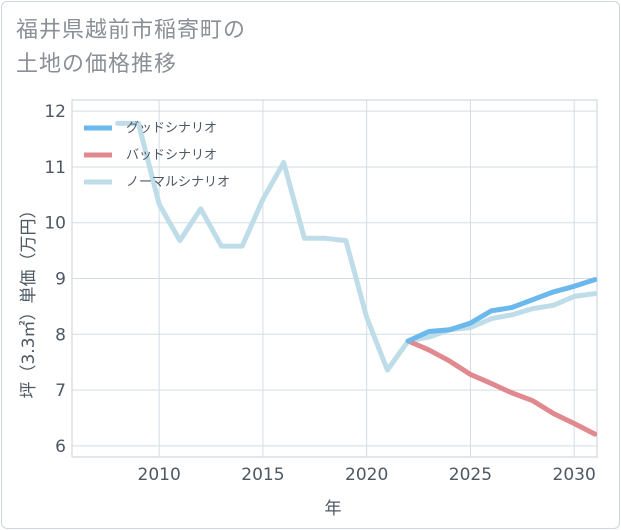 The width and height of the screenshot is (621, 530). Describe the element at coordinates (55, 168) in the screenshot. I see `y-tick-label-11: 11` at that location.